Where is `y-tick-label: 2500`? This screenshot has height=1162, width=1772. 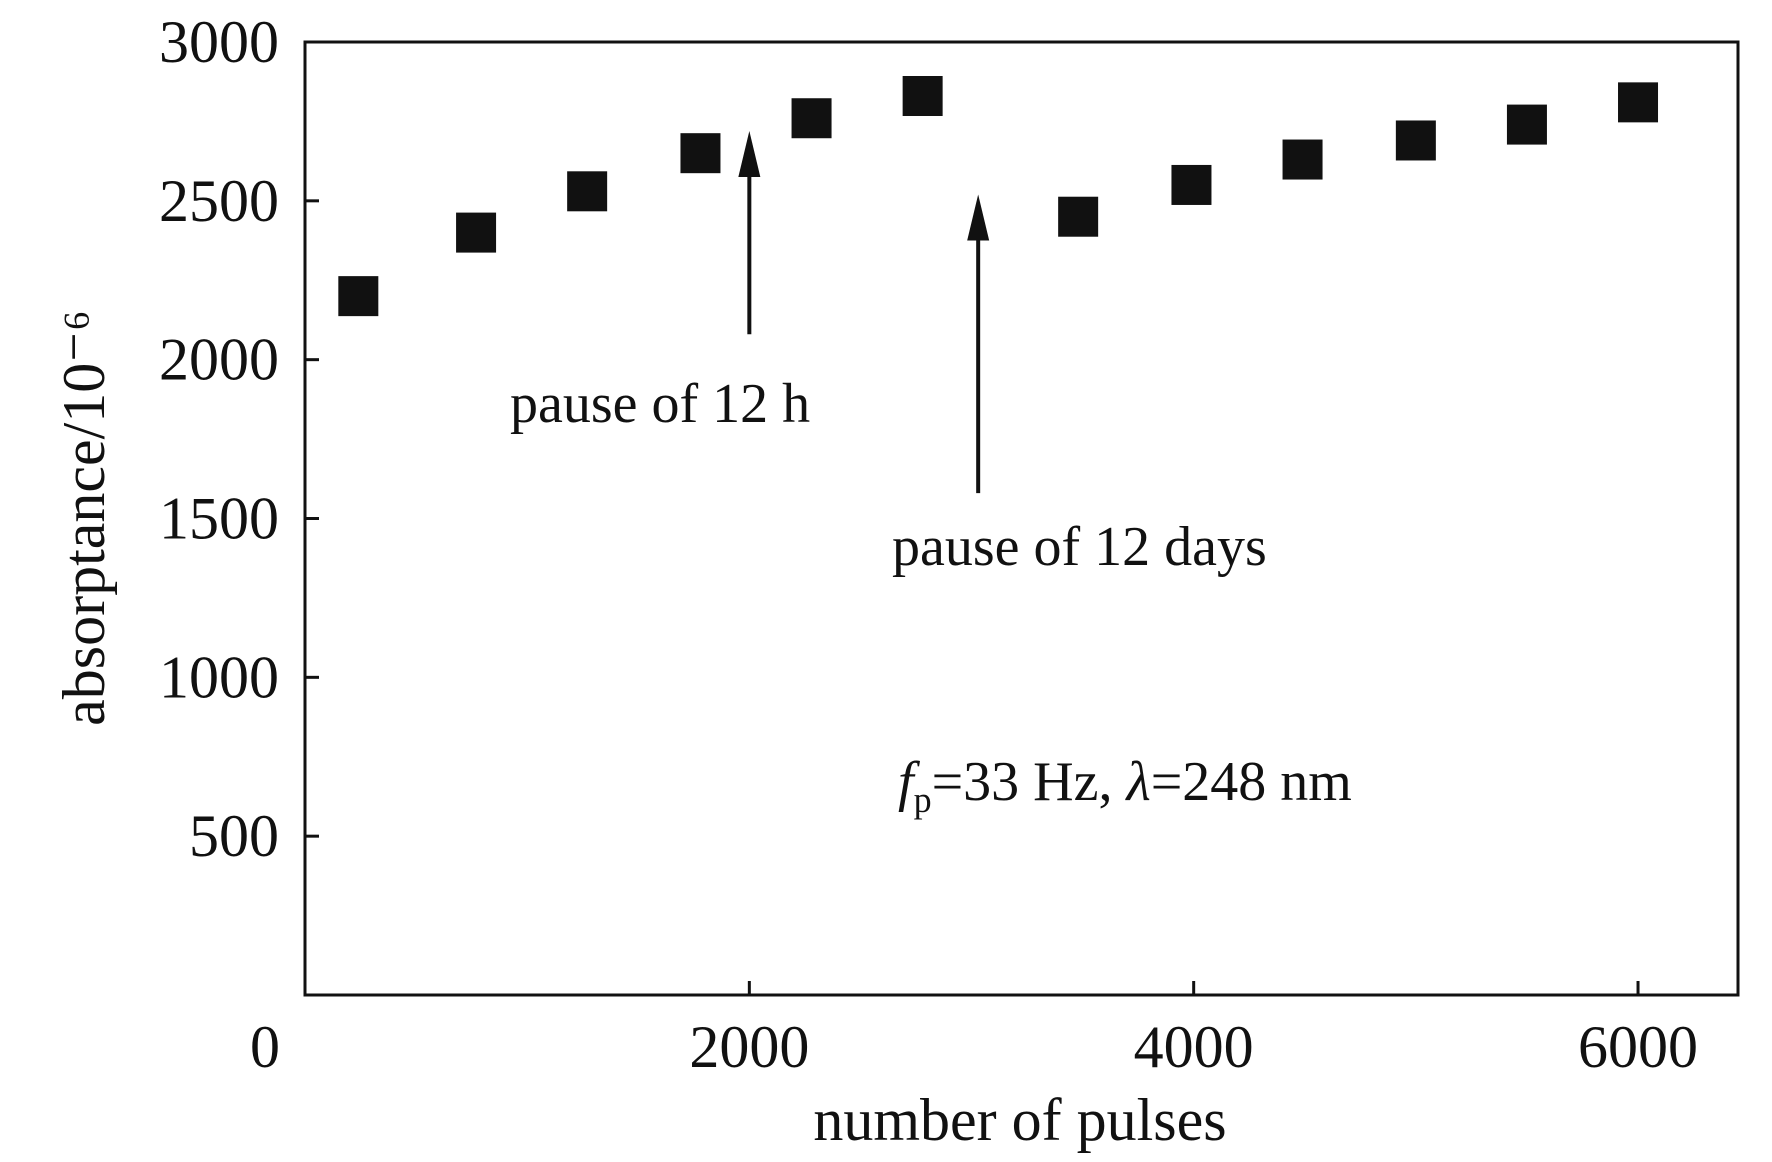
y-tick-label: 2500 is located at coordinates (219, 201).